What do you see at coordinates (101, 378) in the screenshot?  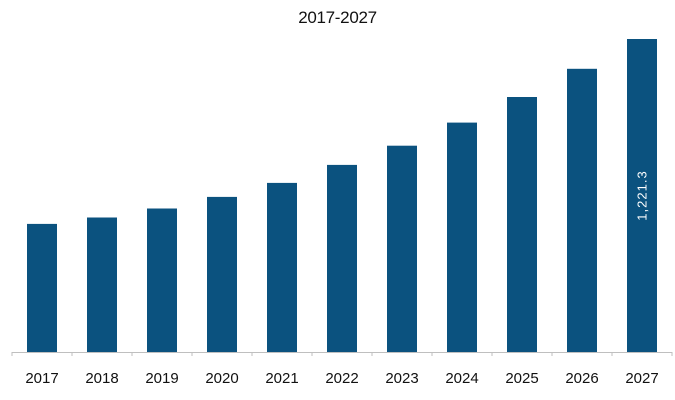 I see `x-tick-label-2018: 2018` at bounding box center [101, 378].